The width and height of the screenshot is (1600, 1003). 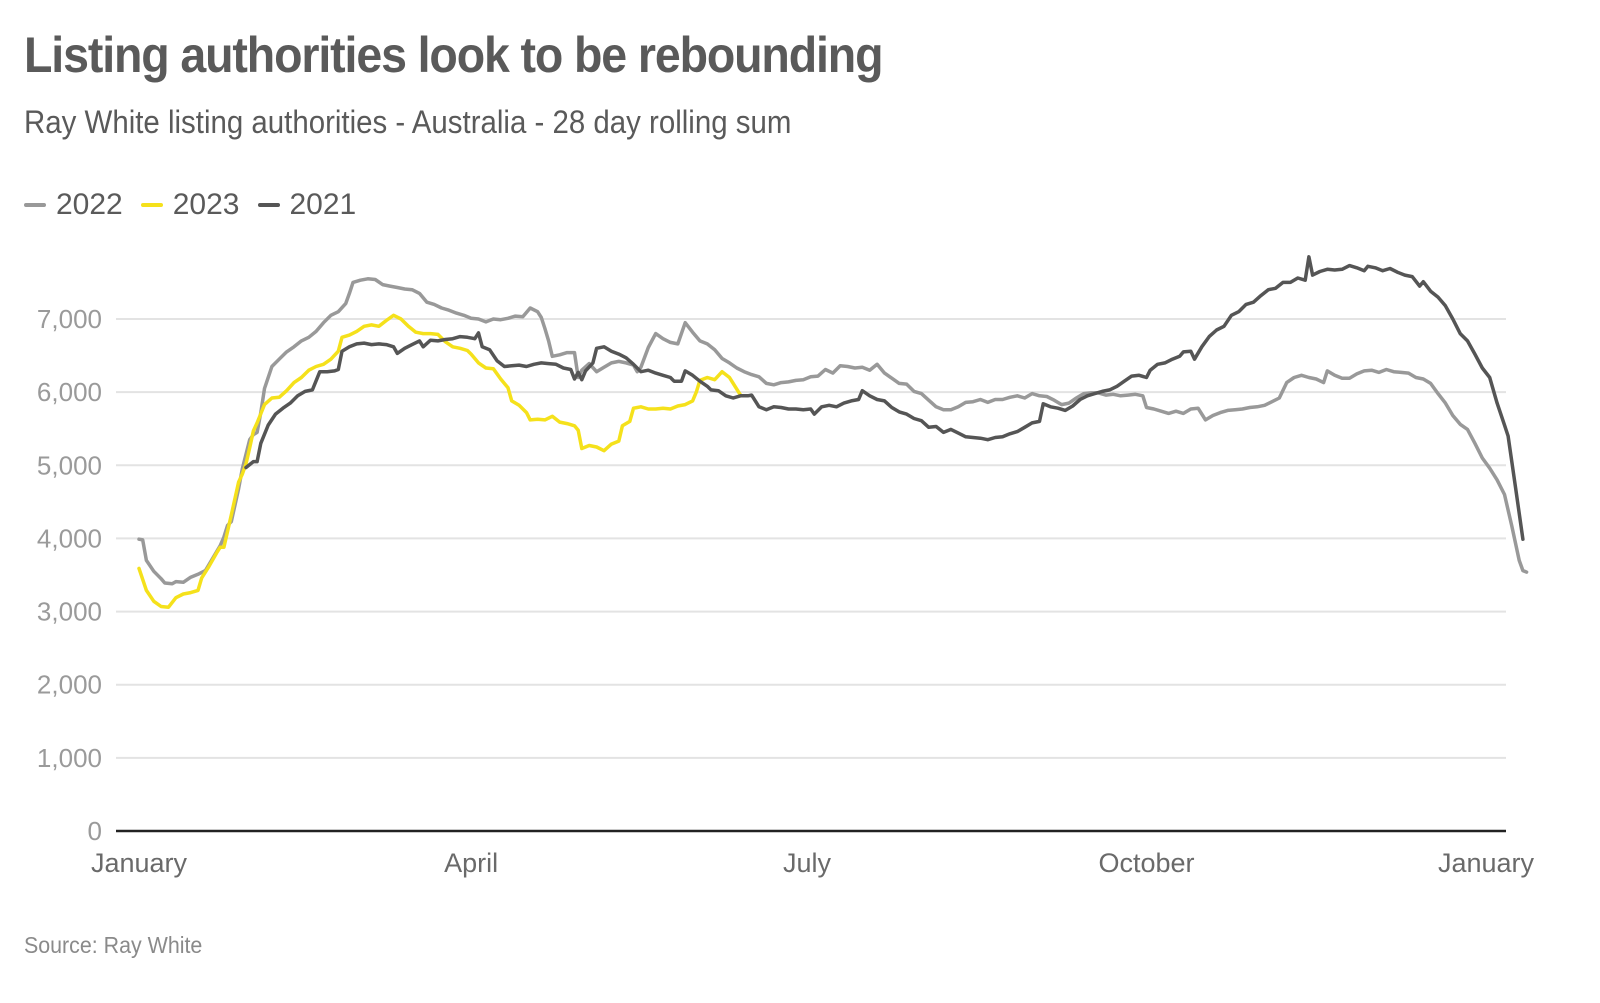 I want to click on legend-item-2021: 2021, so click(x=307, y=205).